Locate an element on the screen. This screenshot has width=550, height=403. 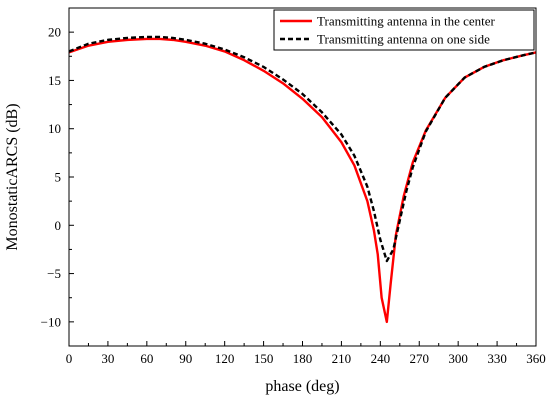
x-tick-label: 0 is located at coordinates (69, 358).